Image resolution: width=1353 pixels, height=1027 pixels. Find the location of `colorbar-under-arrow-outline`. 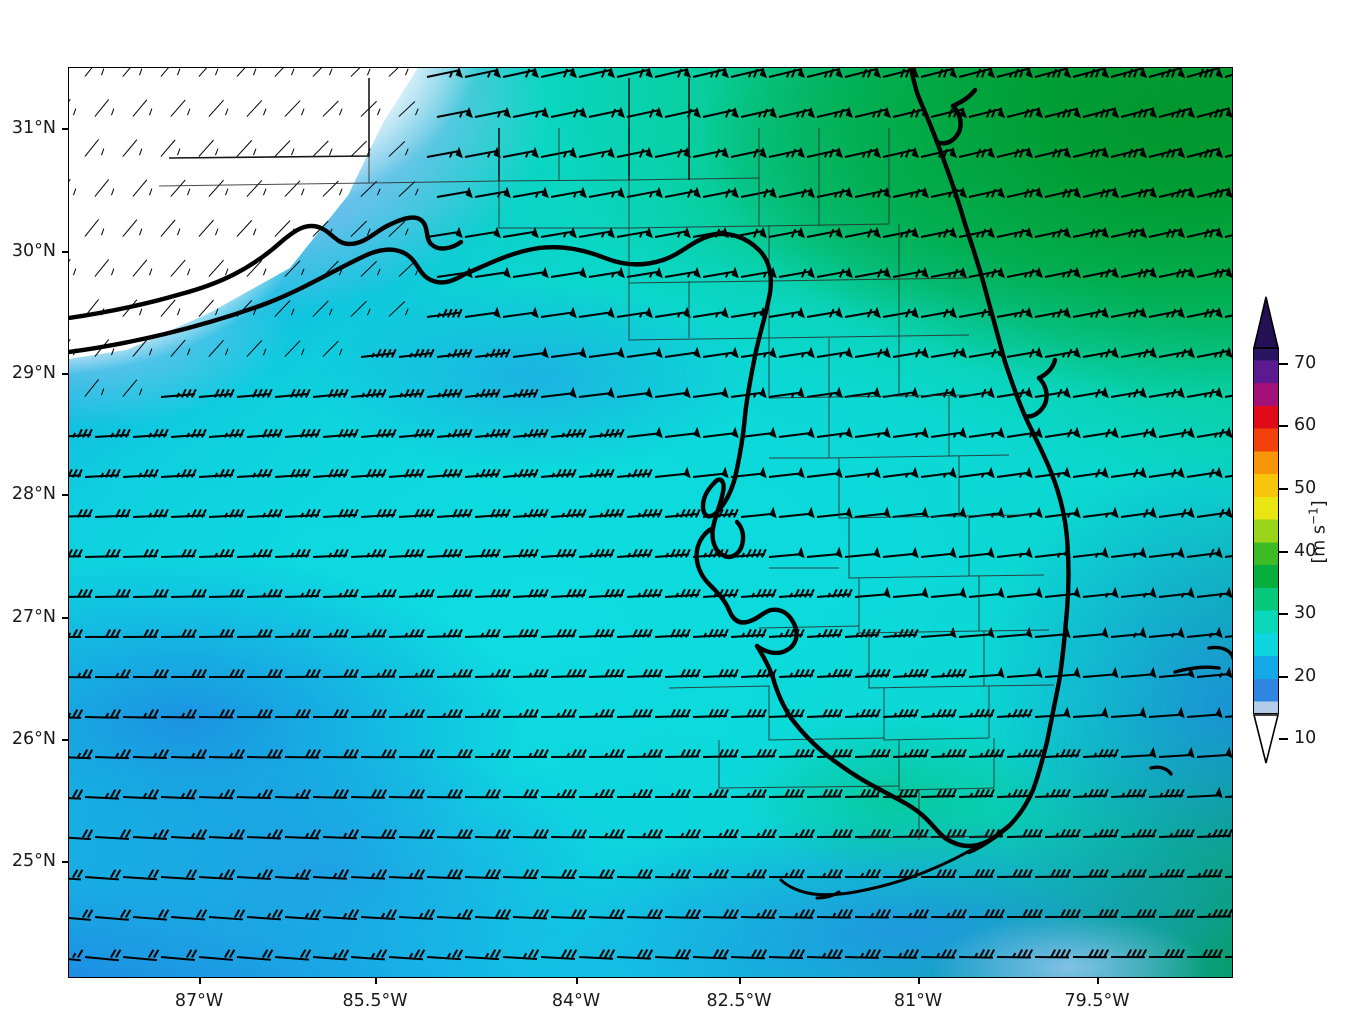

colorbar-under-arrow-outline is located at coordinates (1266, 739).